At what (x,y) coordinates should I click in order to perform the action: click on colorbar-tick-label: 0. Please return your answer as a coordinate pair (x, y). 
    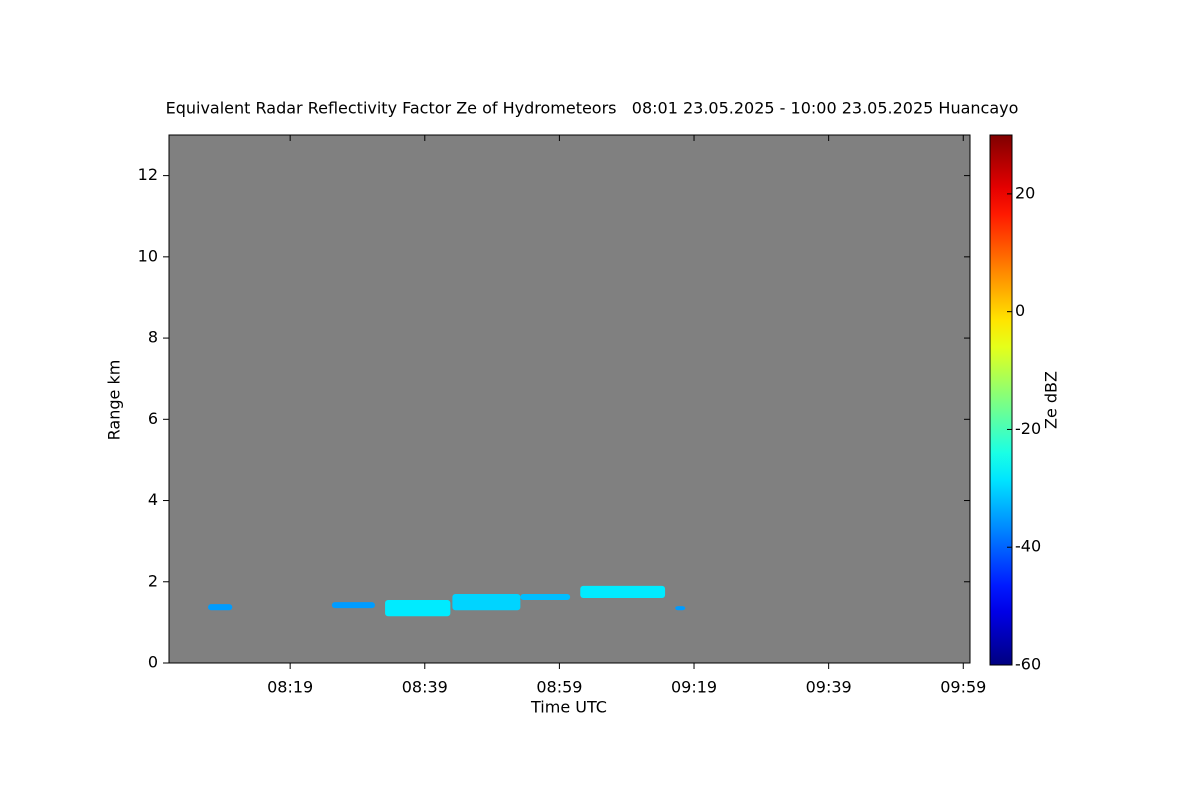
    Looking at the image, I should click on (1020, 310).